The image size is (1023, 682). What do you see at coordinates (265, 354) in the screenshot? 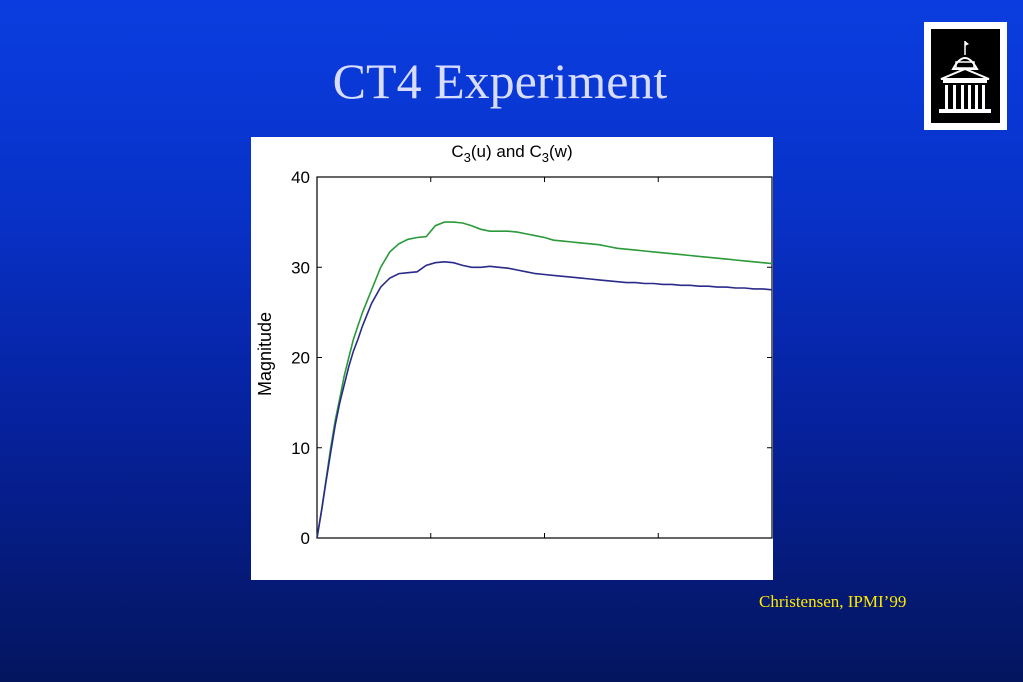
I see `y-axis-label: Magnitude` at bounding box center [265, 354].